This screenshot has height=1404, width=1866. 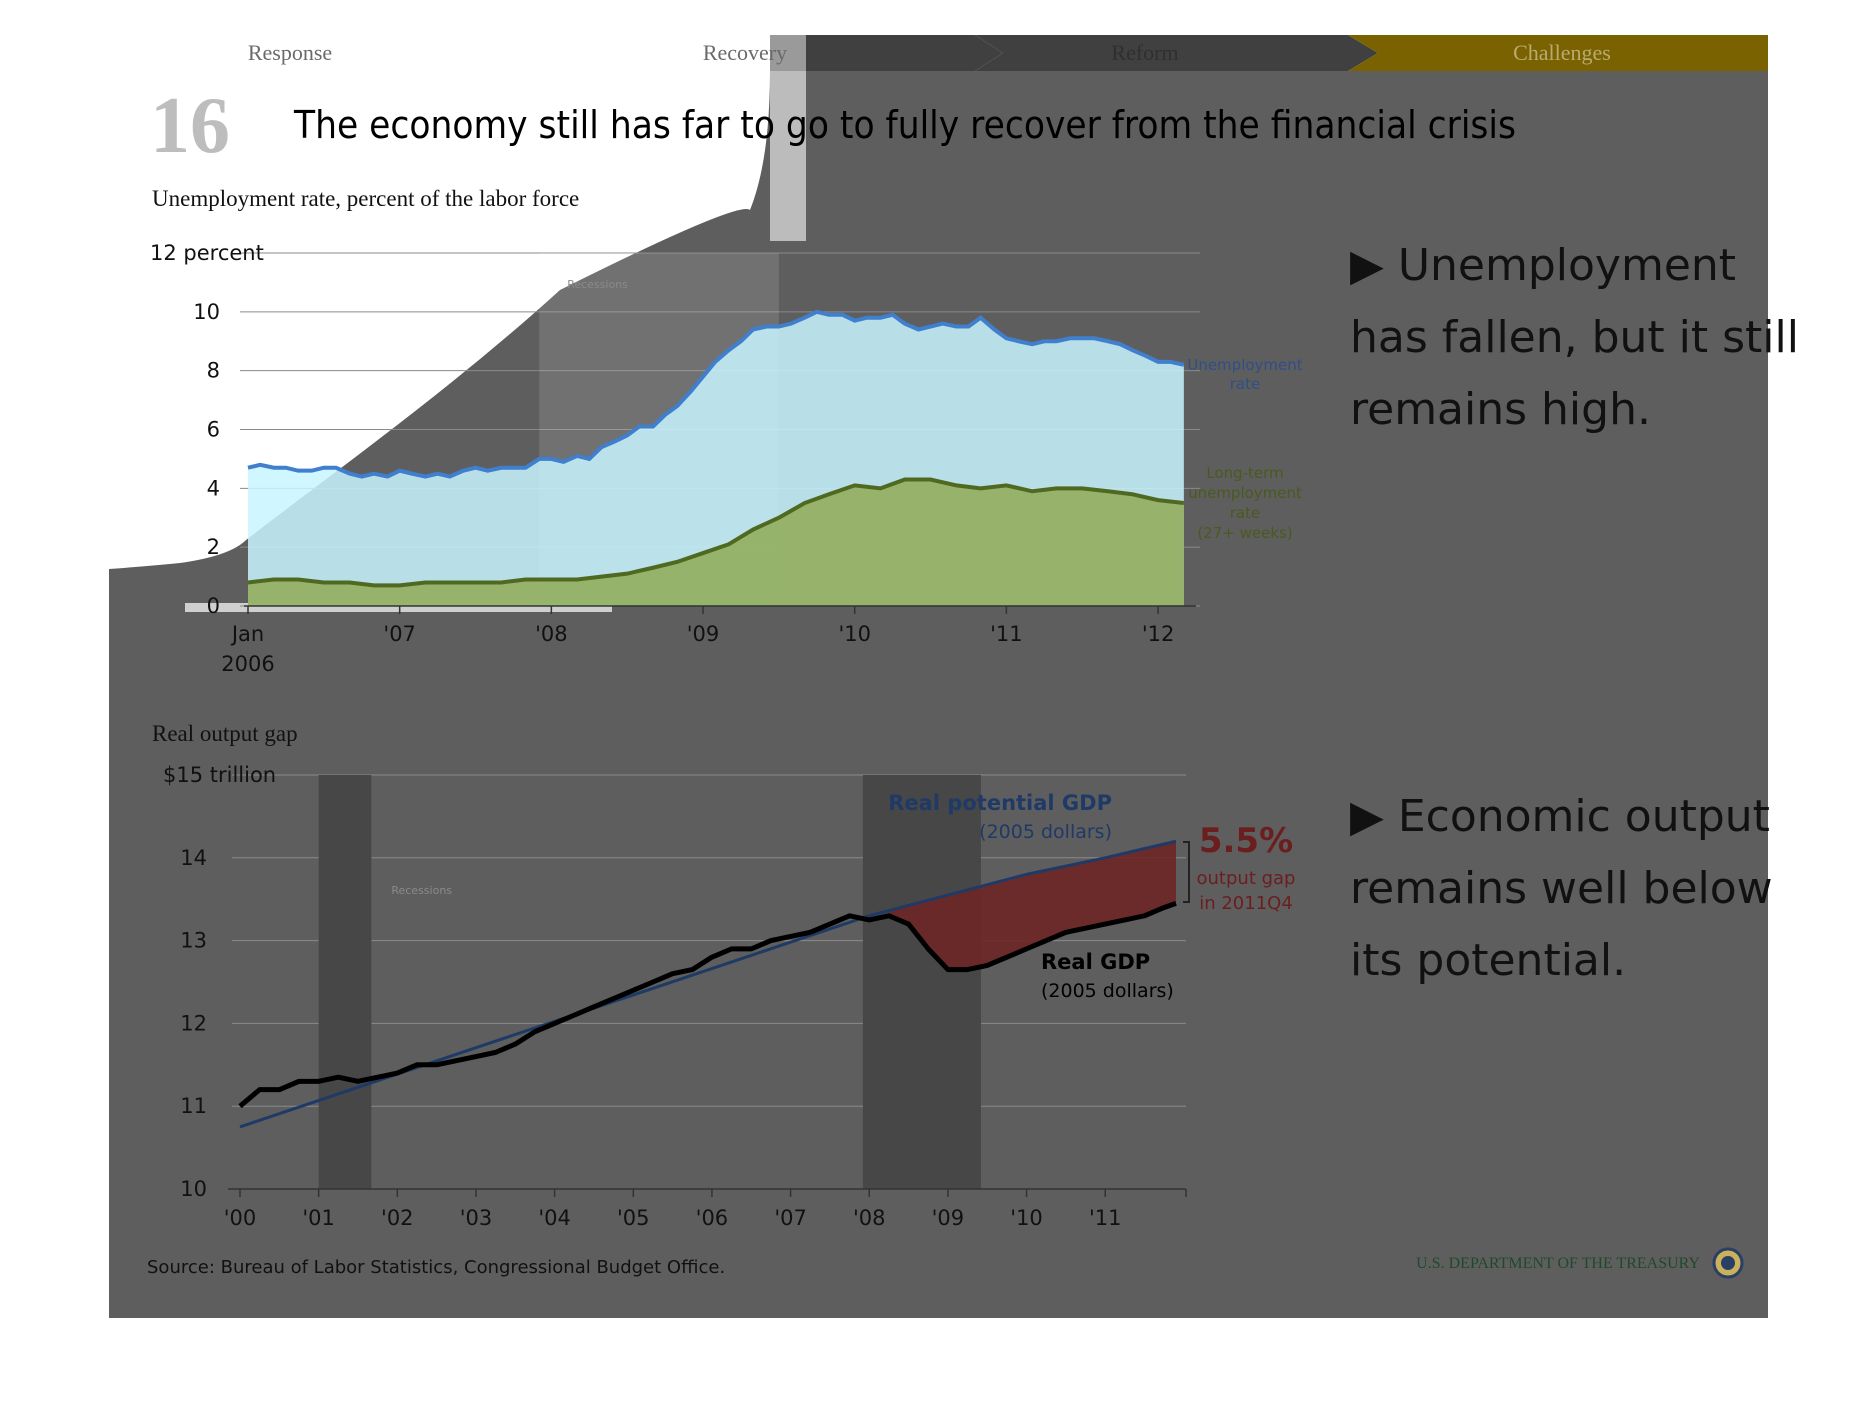 I want to click on longterm-area, so click(x=716, y=542).